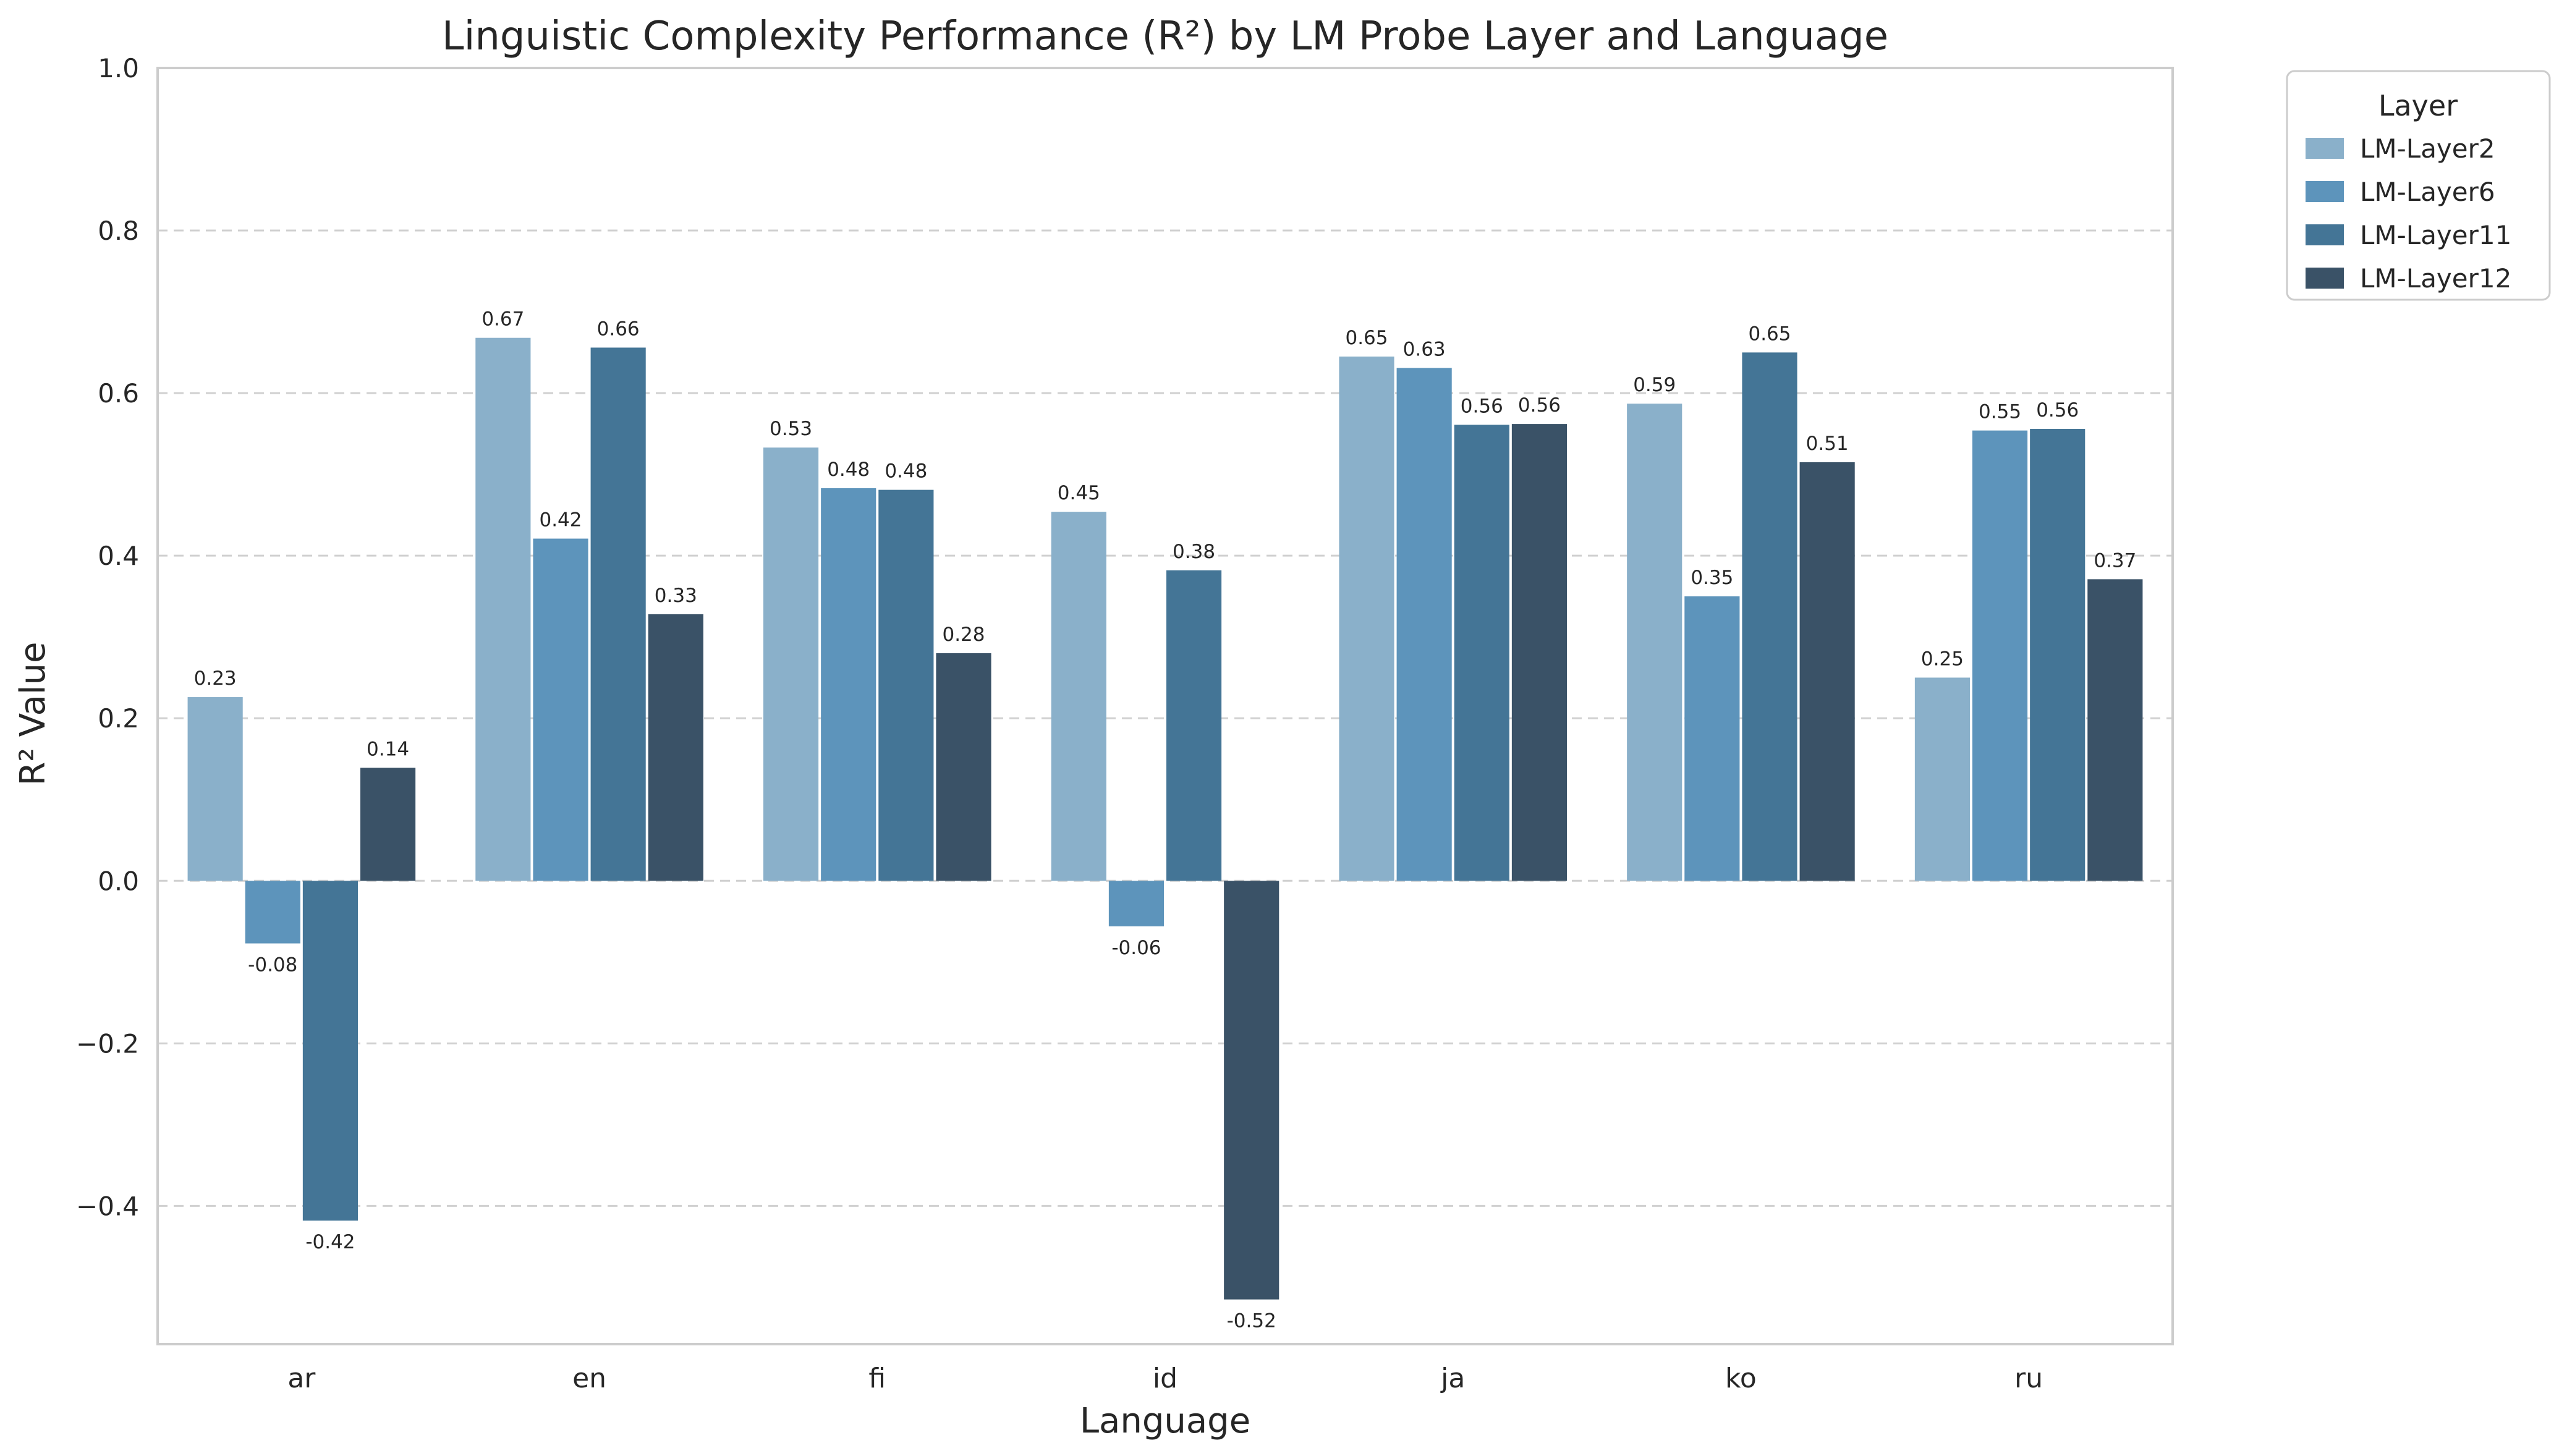  Describe the element at coordinates (1194, 552) in the screenshot. I see `data-label: 0.38` at that location.